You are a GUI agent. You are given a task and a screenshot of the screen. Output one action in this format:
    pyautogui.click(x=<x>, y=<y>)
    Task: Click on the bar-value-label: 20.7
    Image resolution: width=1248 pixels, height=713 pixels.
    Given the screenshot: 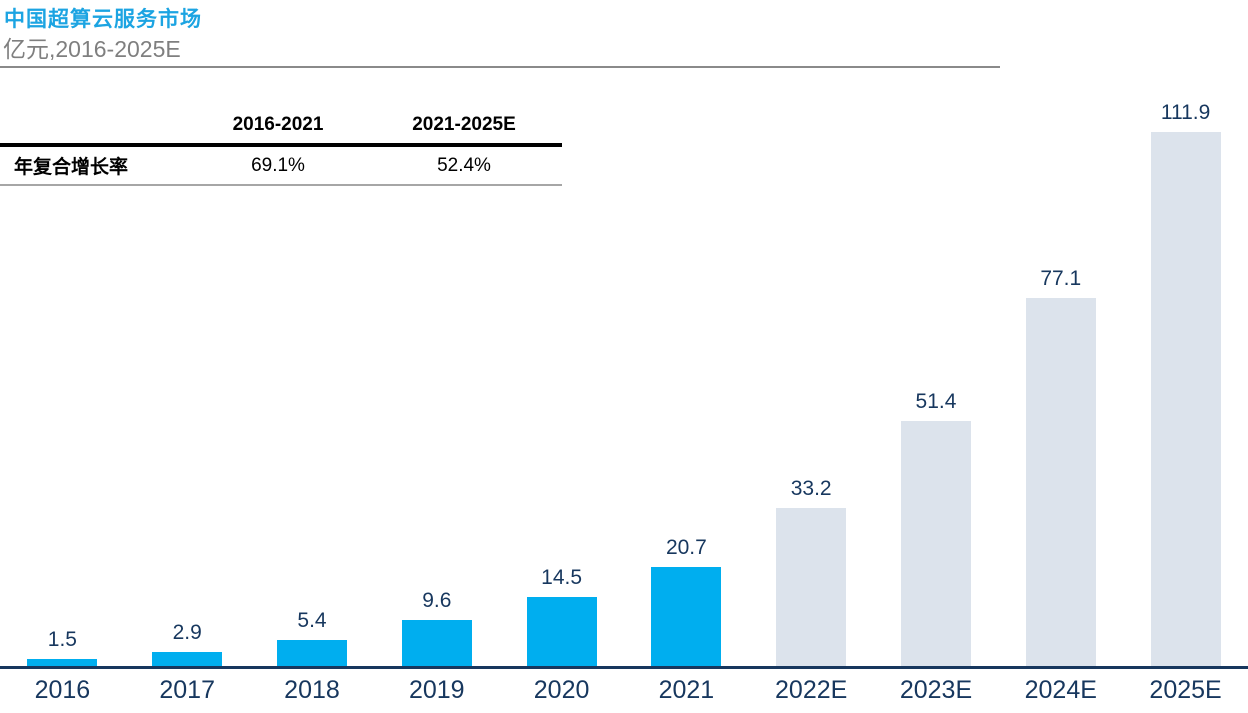 What is the action you would take?
    pyautogui.click(x=686, y=547)
    